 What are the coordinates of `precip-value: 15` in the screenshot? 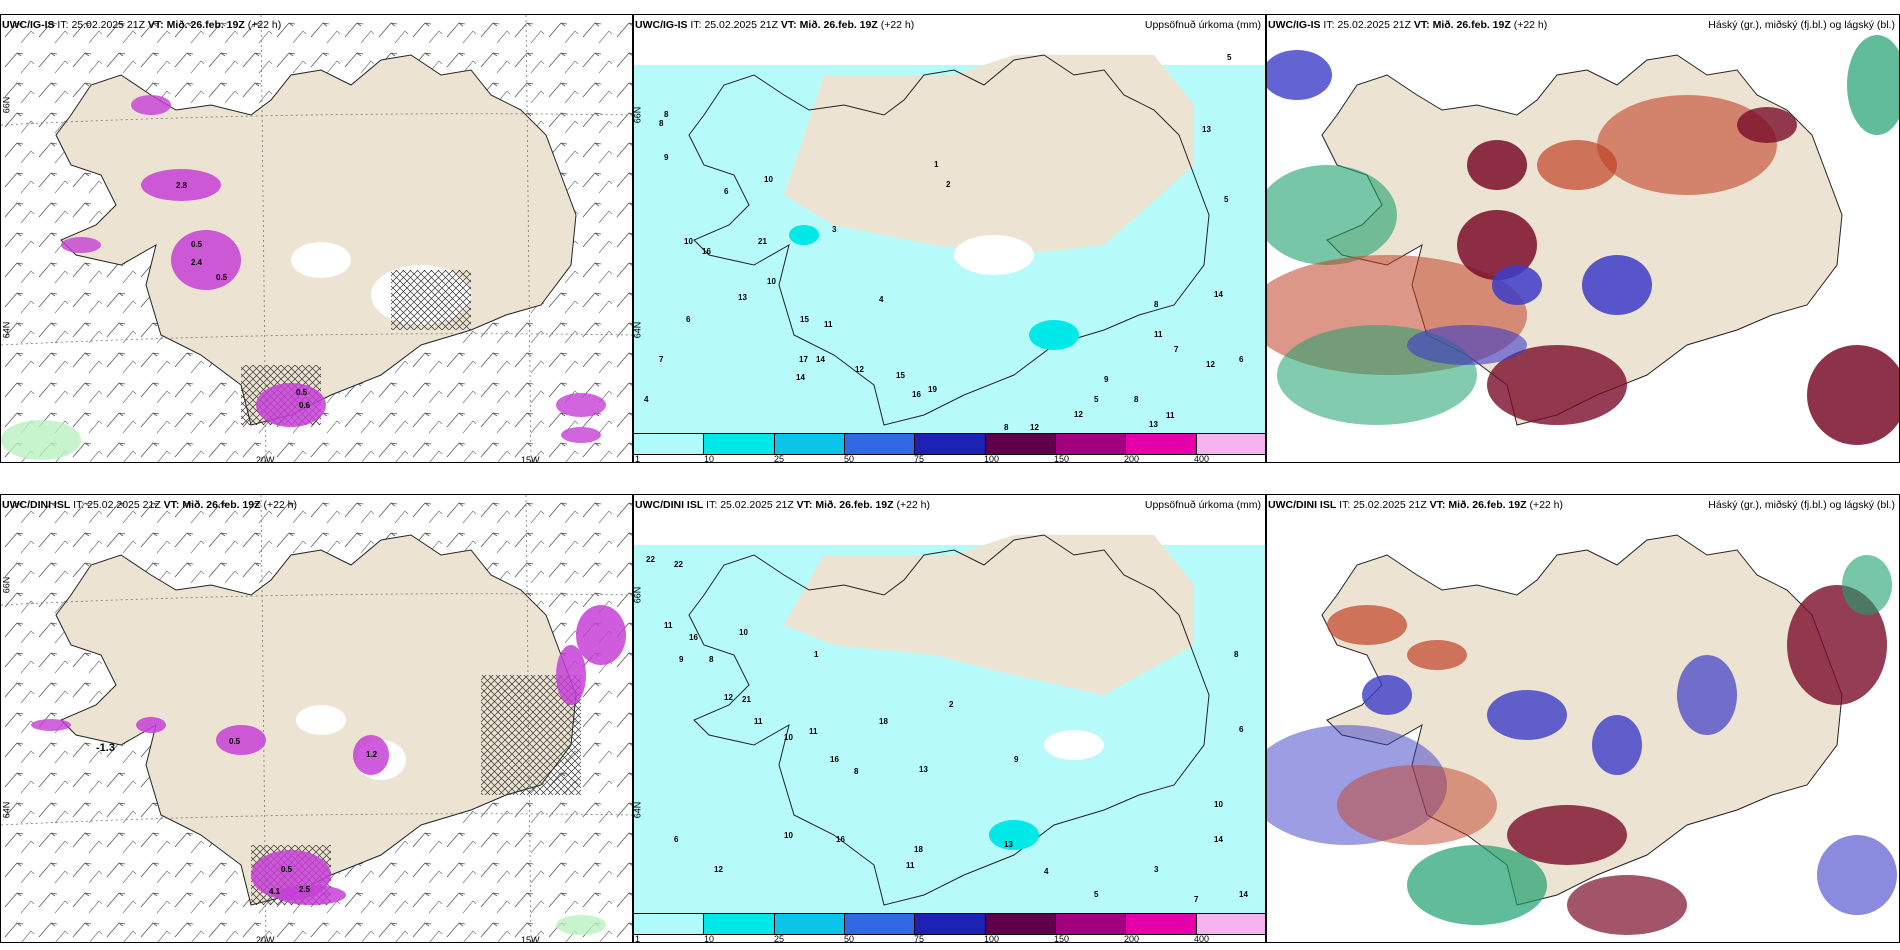 It's located at (900, 375).